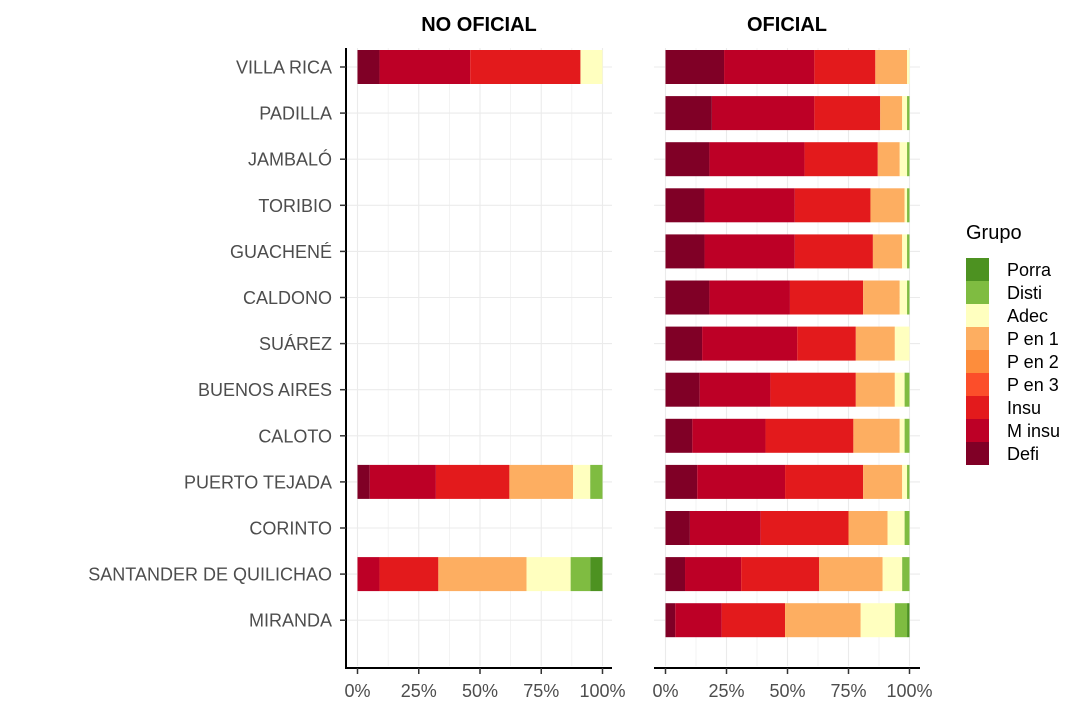 The image size is (1091, 704). What do you see at coordinates (908, 620) in the screenshot?
I see `bar-segment-miranda-porra` at bounding box center [908, 620].